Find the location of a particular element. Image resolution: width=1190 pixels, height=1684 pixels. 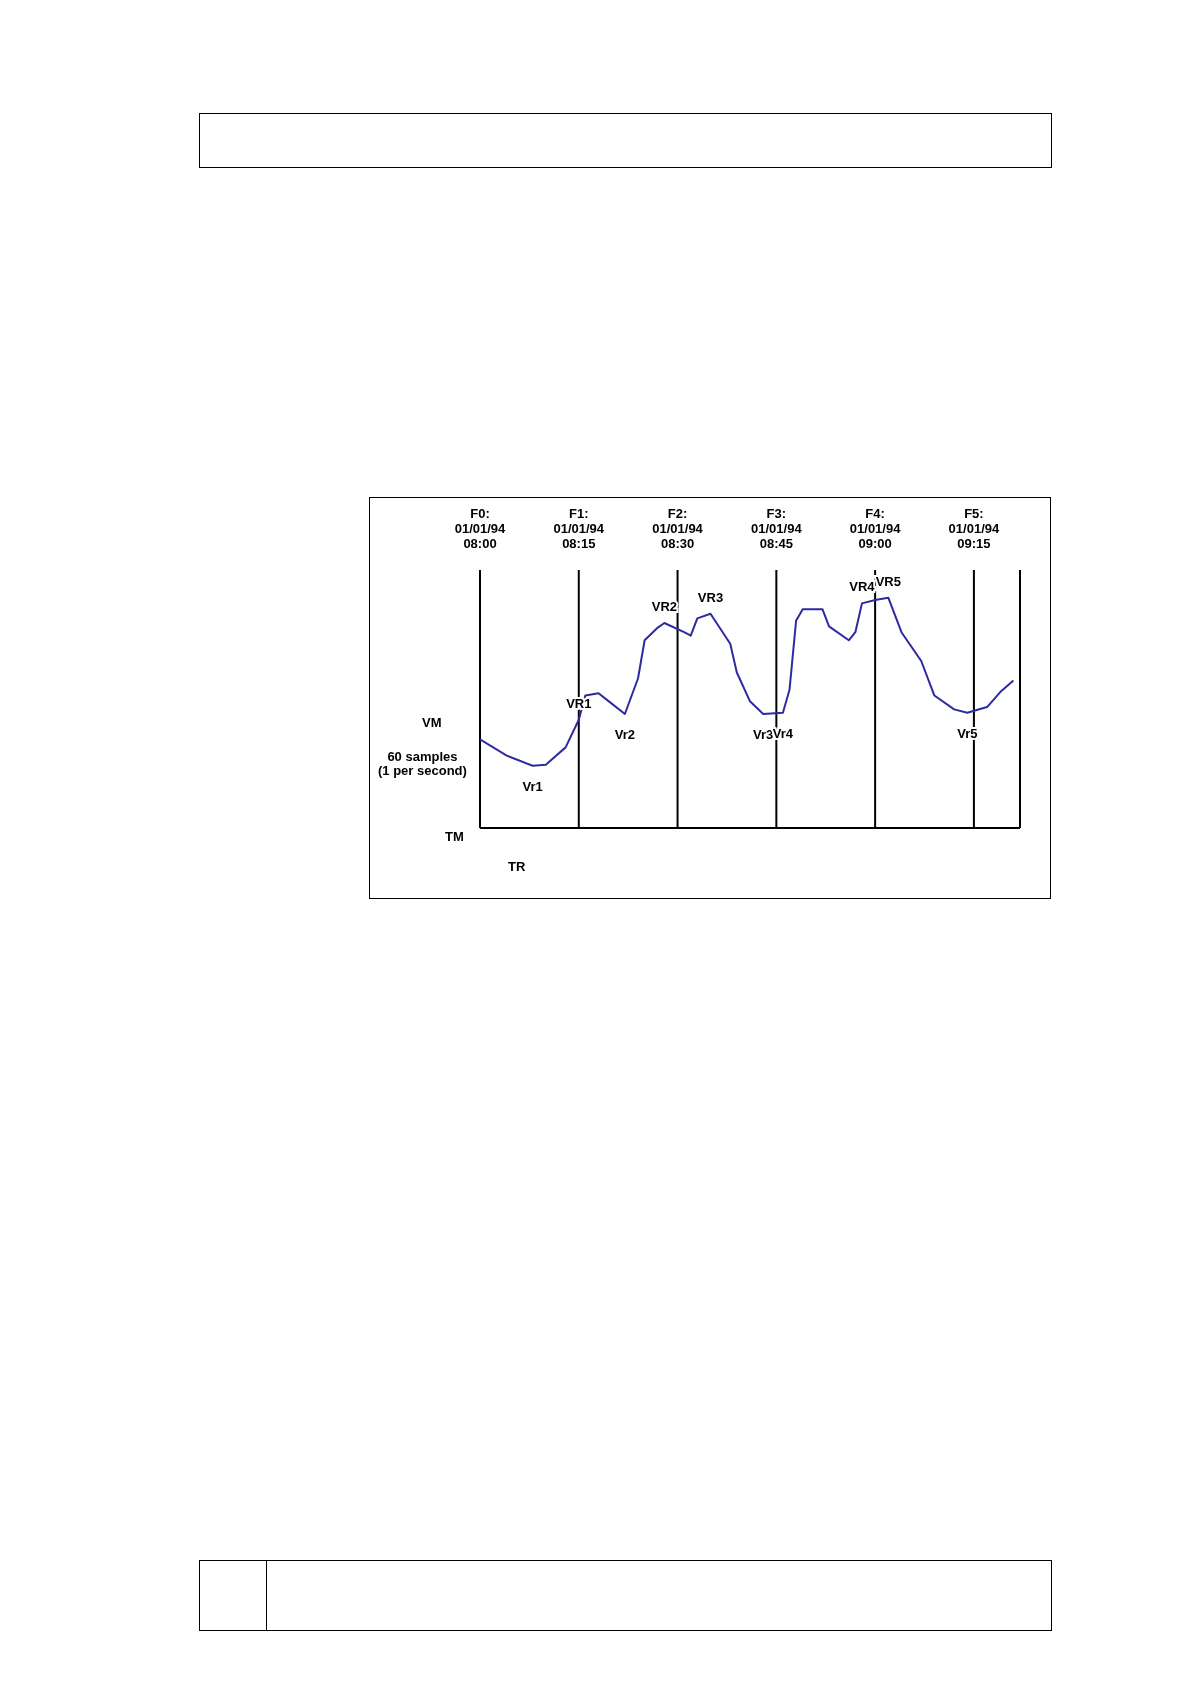

x-tick-label: F0: 01/01/94 08:00 is located at coordinates (480, 528).